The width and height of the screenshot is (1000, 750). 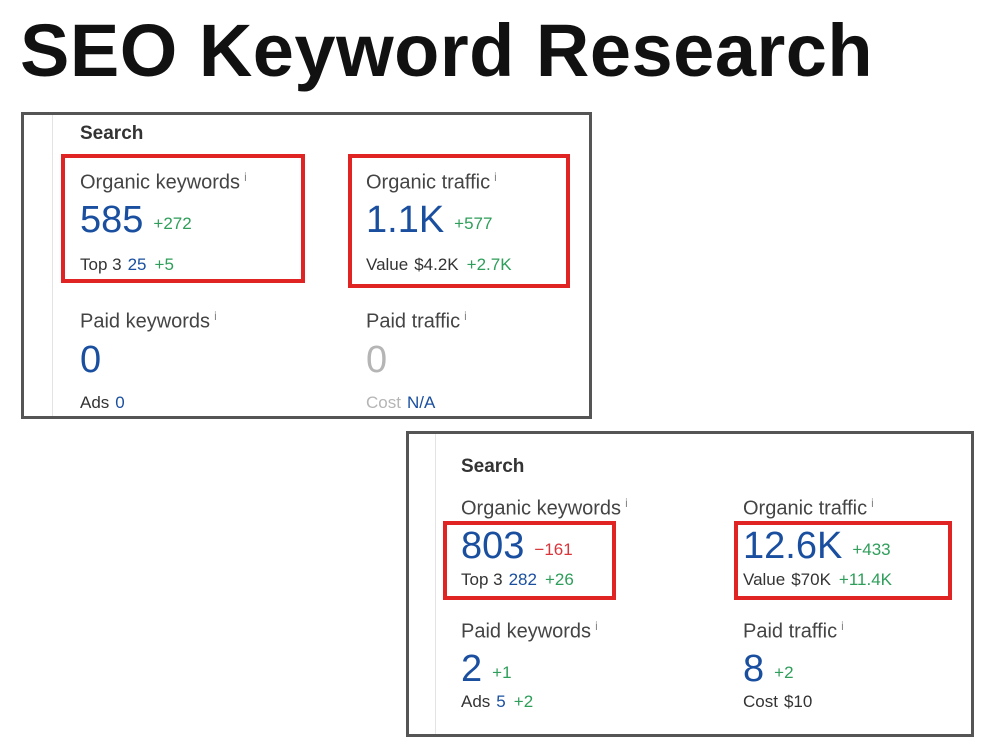 What do you see at coordinates (793, 546) in the screenshot?
I see `organic-traffic-value: 12.6K` at bounding box center [793, 546].